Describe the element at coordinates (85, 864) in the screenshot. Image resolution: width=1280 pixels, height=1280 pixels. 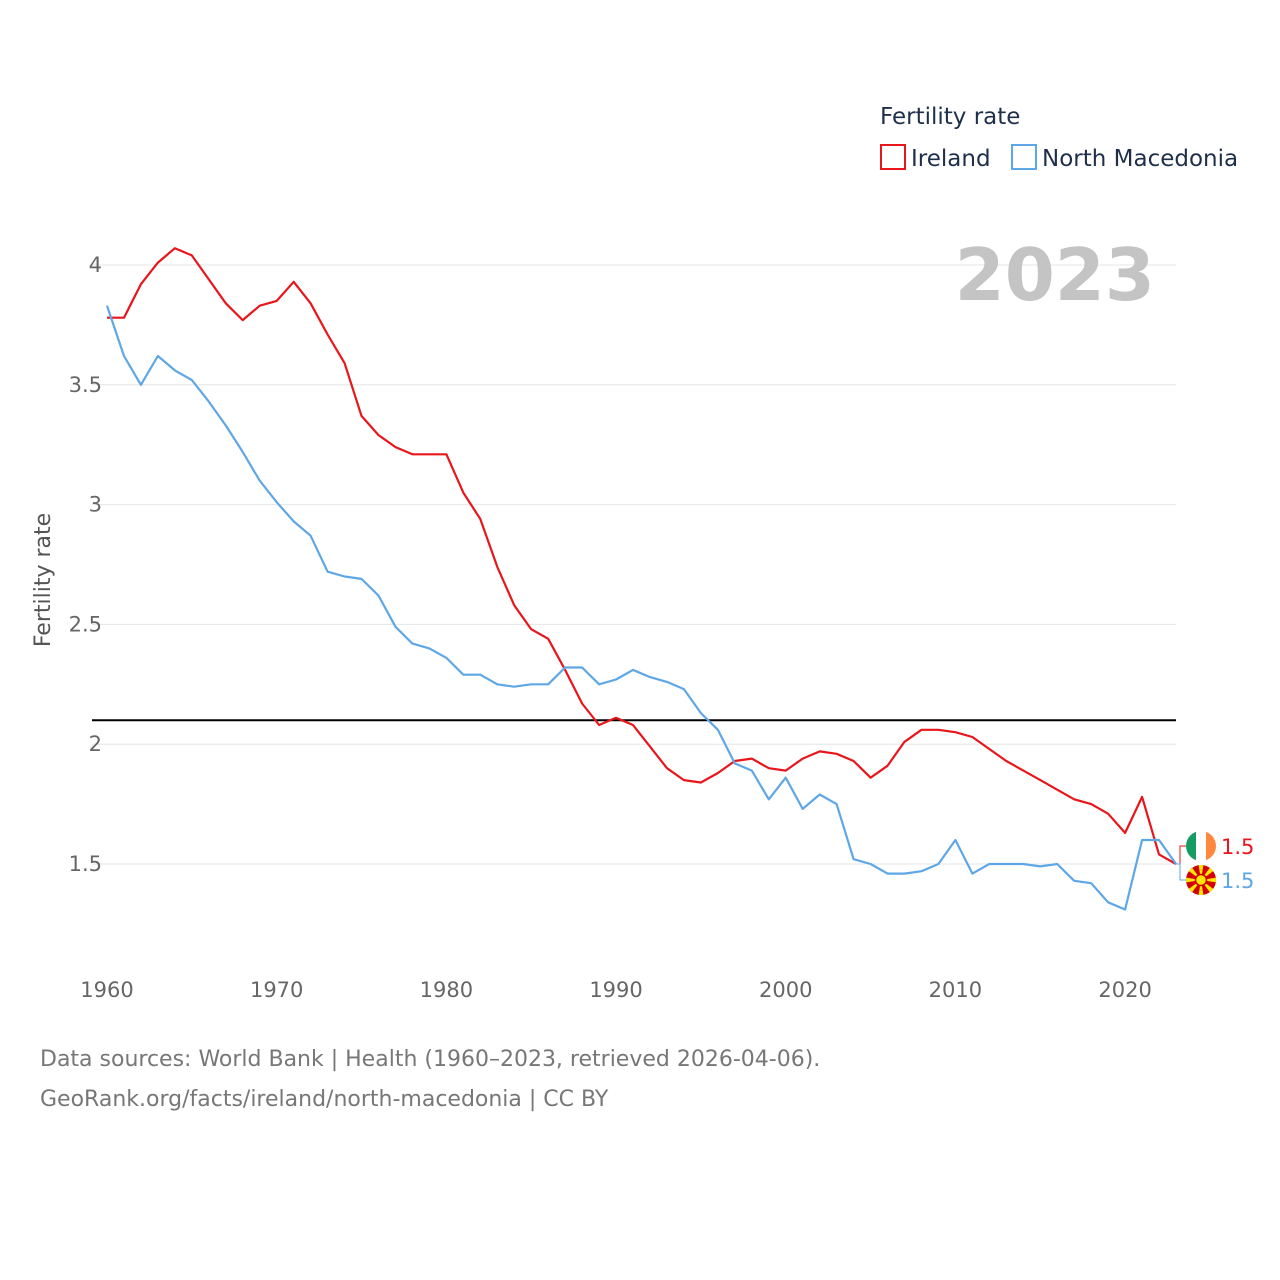
I see `y-tick-label: 1.5` at that location.